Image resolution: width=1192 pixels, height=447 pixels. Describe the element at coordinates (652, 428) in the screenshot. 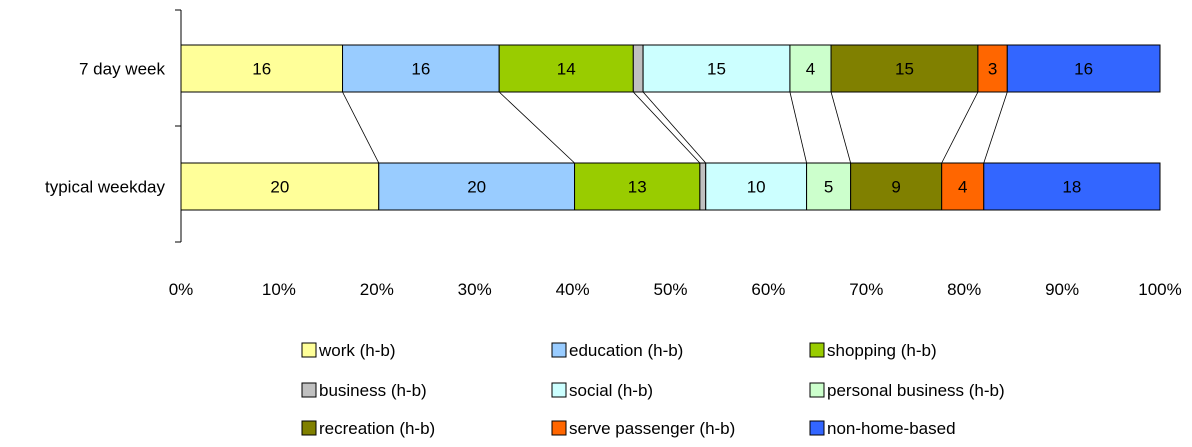

I see `legend-label: serve passenger (h-b)` at that location.